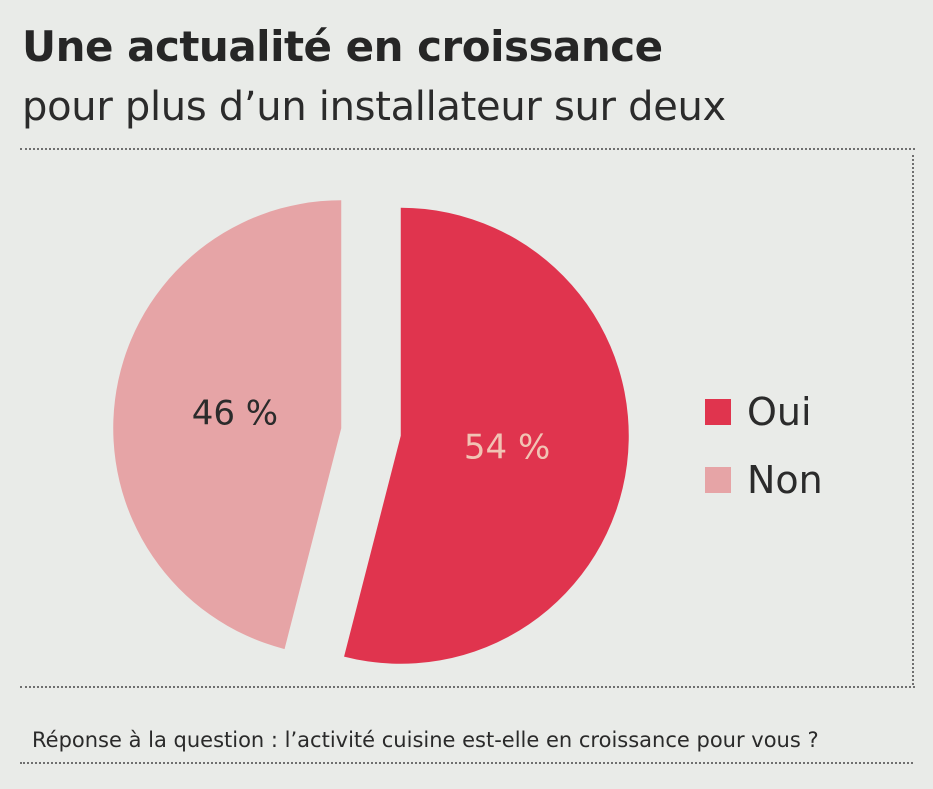  I want to click on legend-label-oui: Oui, so click(779, 412).